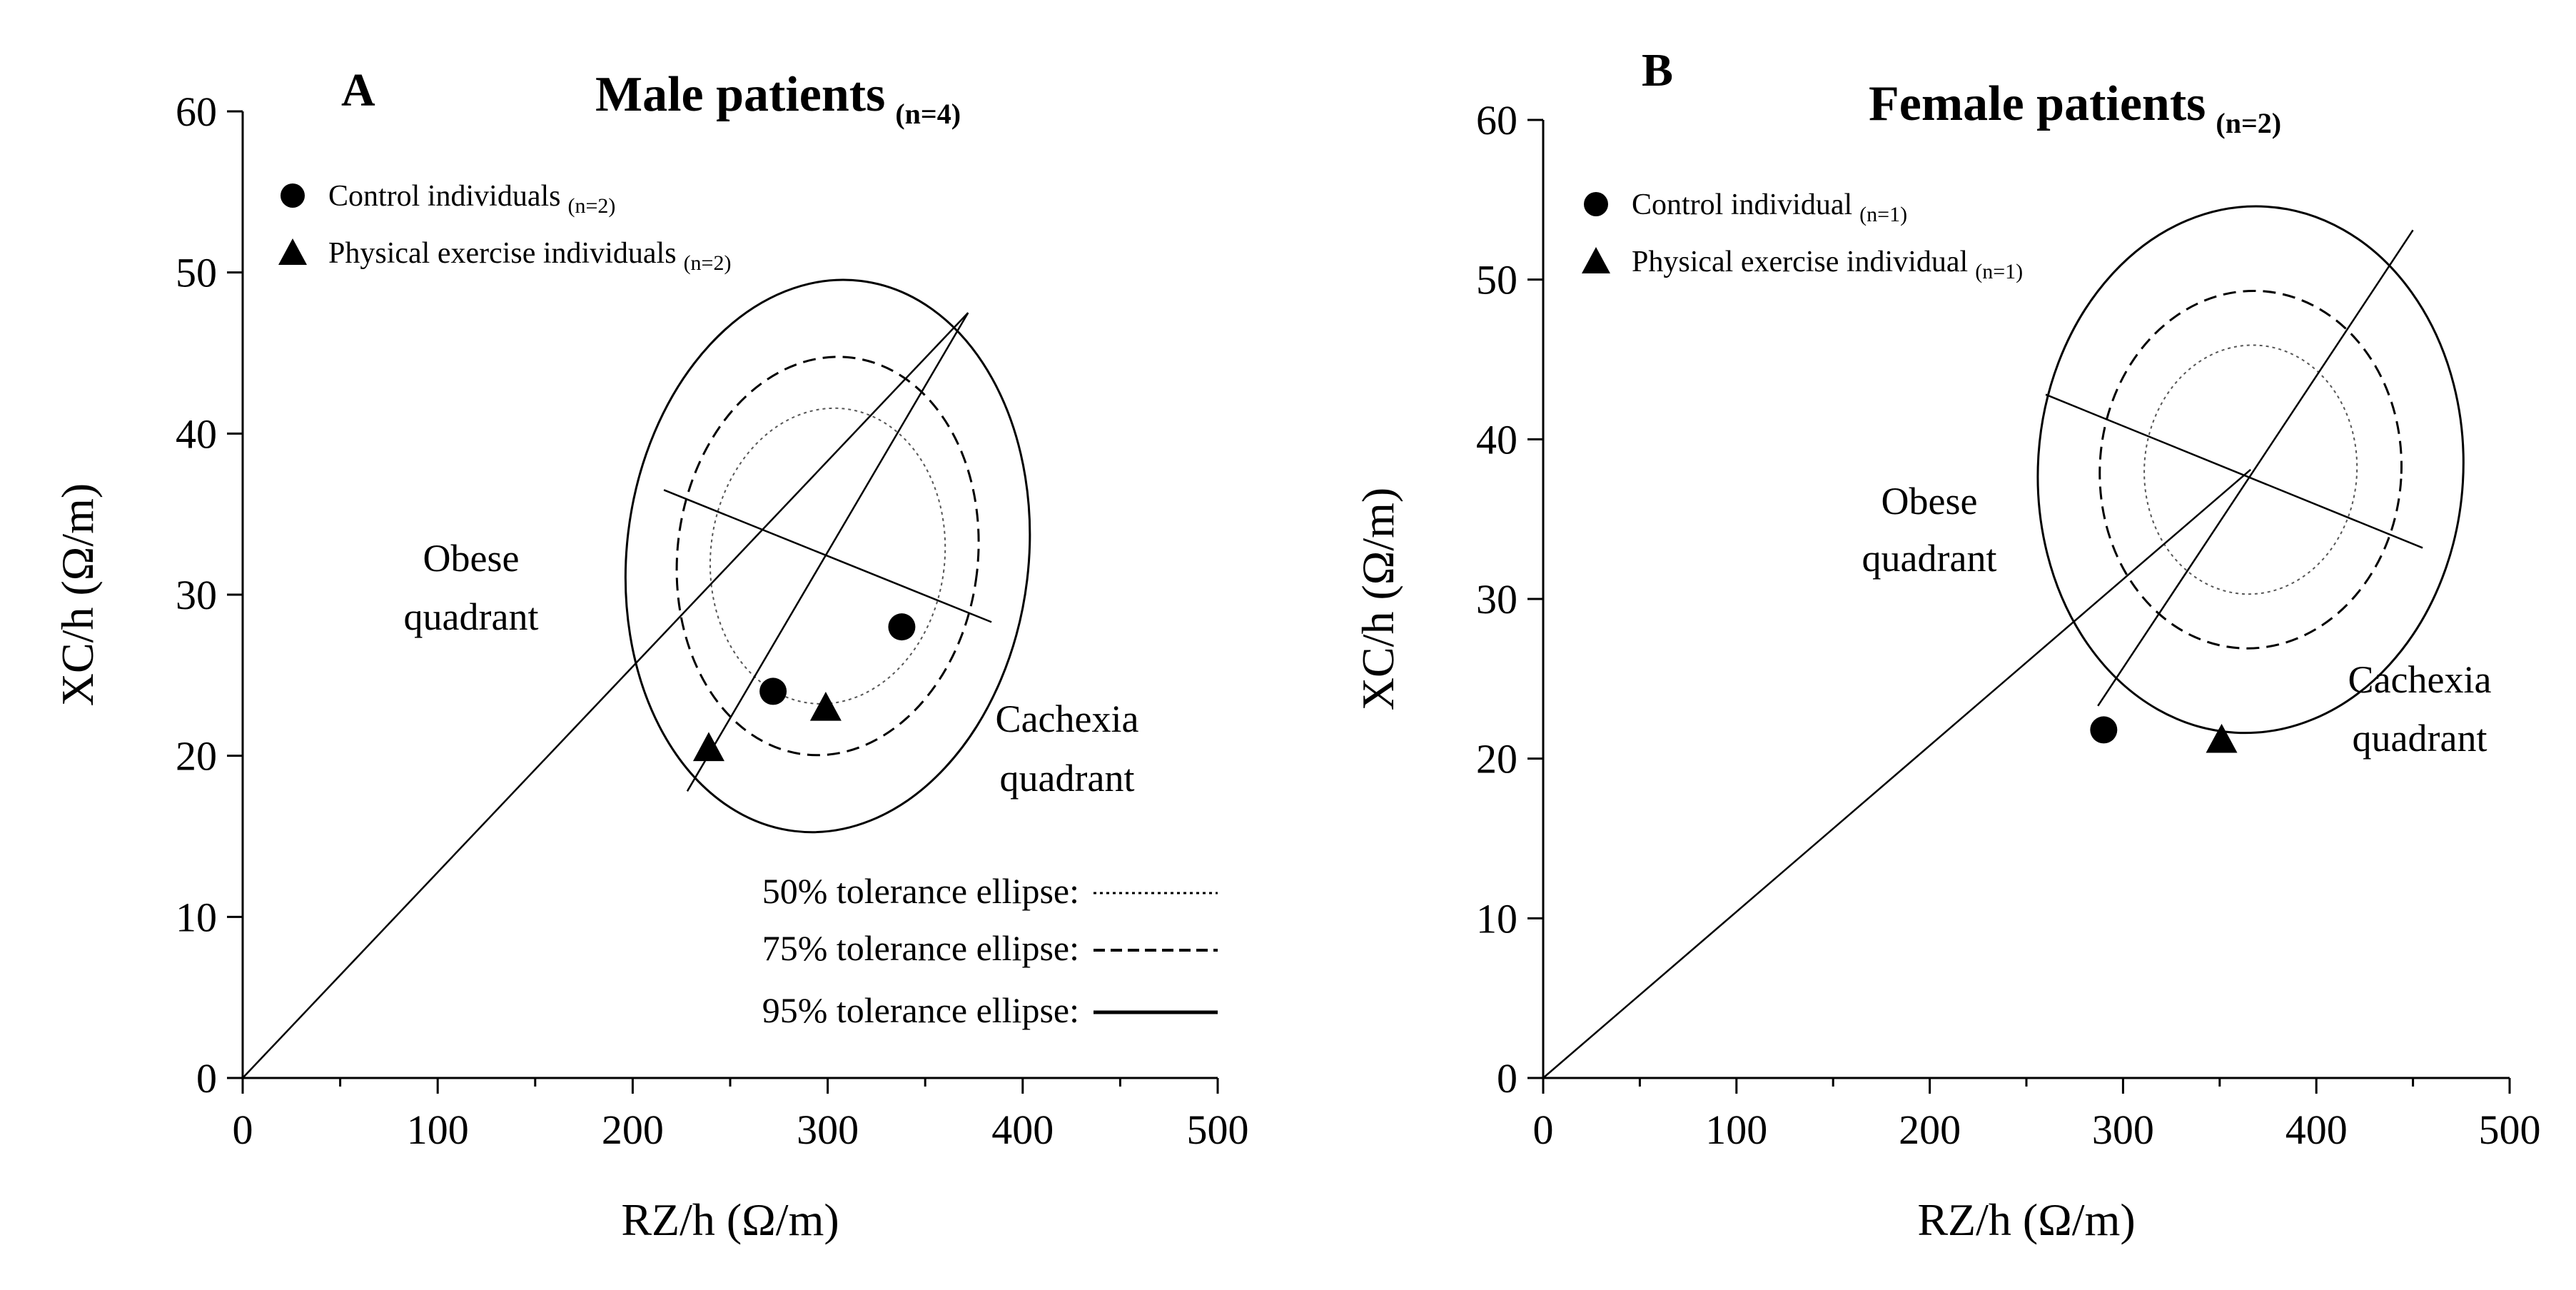 Image resolution: width=2576 pixels, height=1290 pixels. What do you see at coordinates (471, 199) in the screenshot?
I see `legend-label: Control individuals (n=2)` at bounding box center [471, 199].